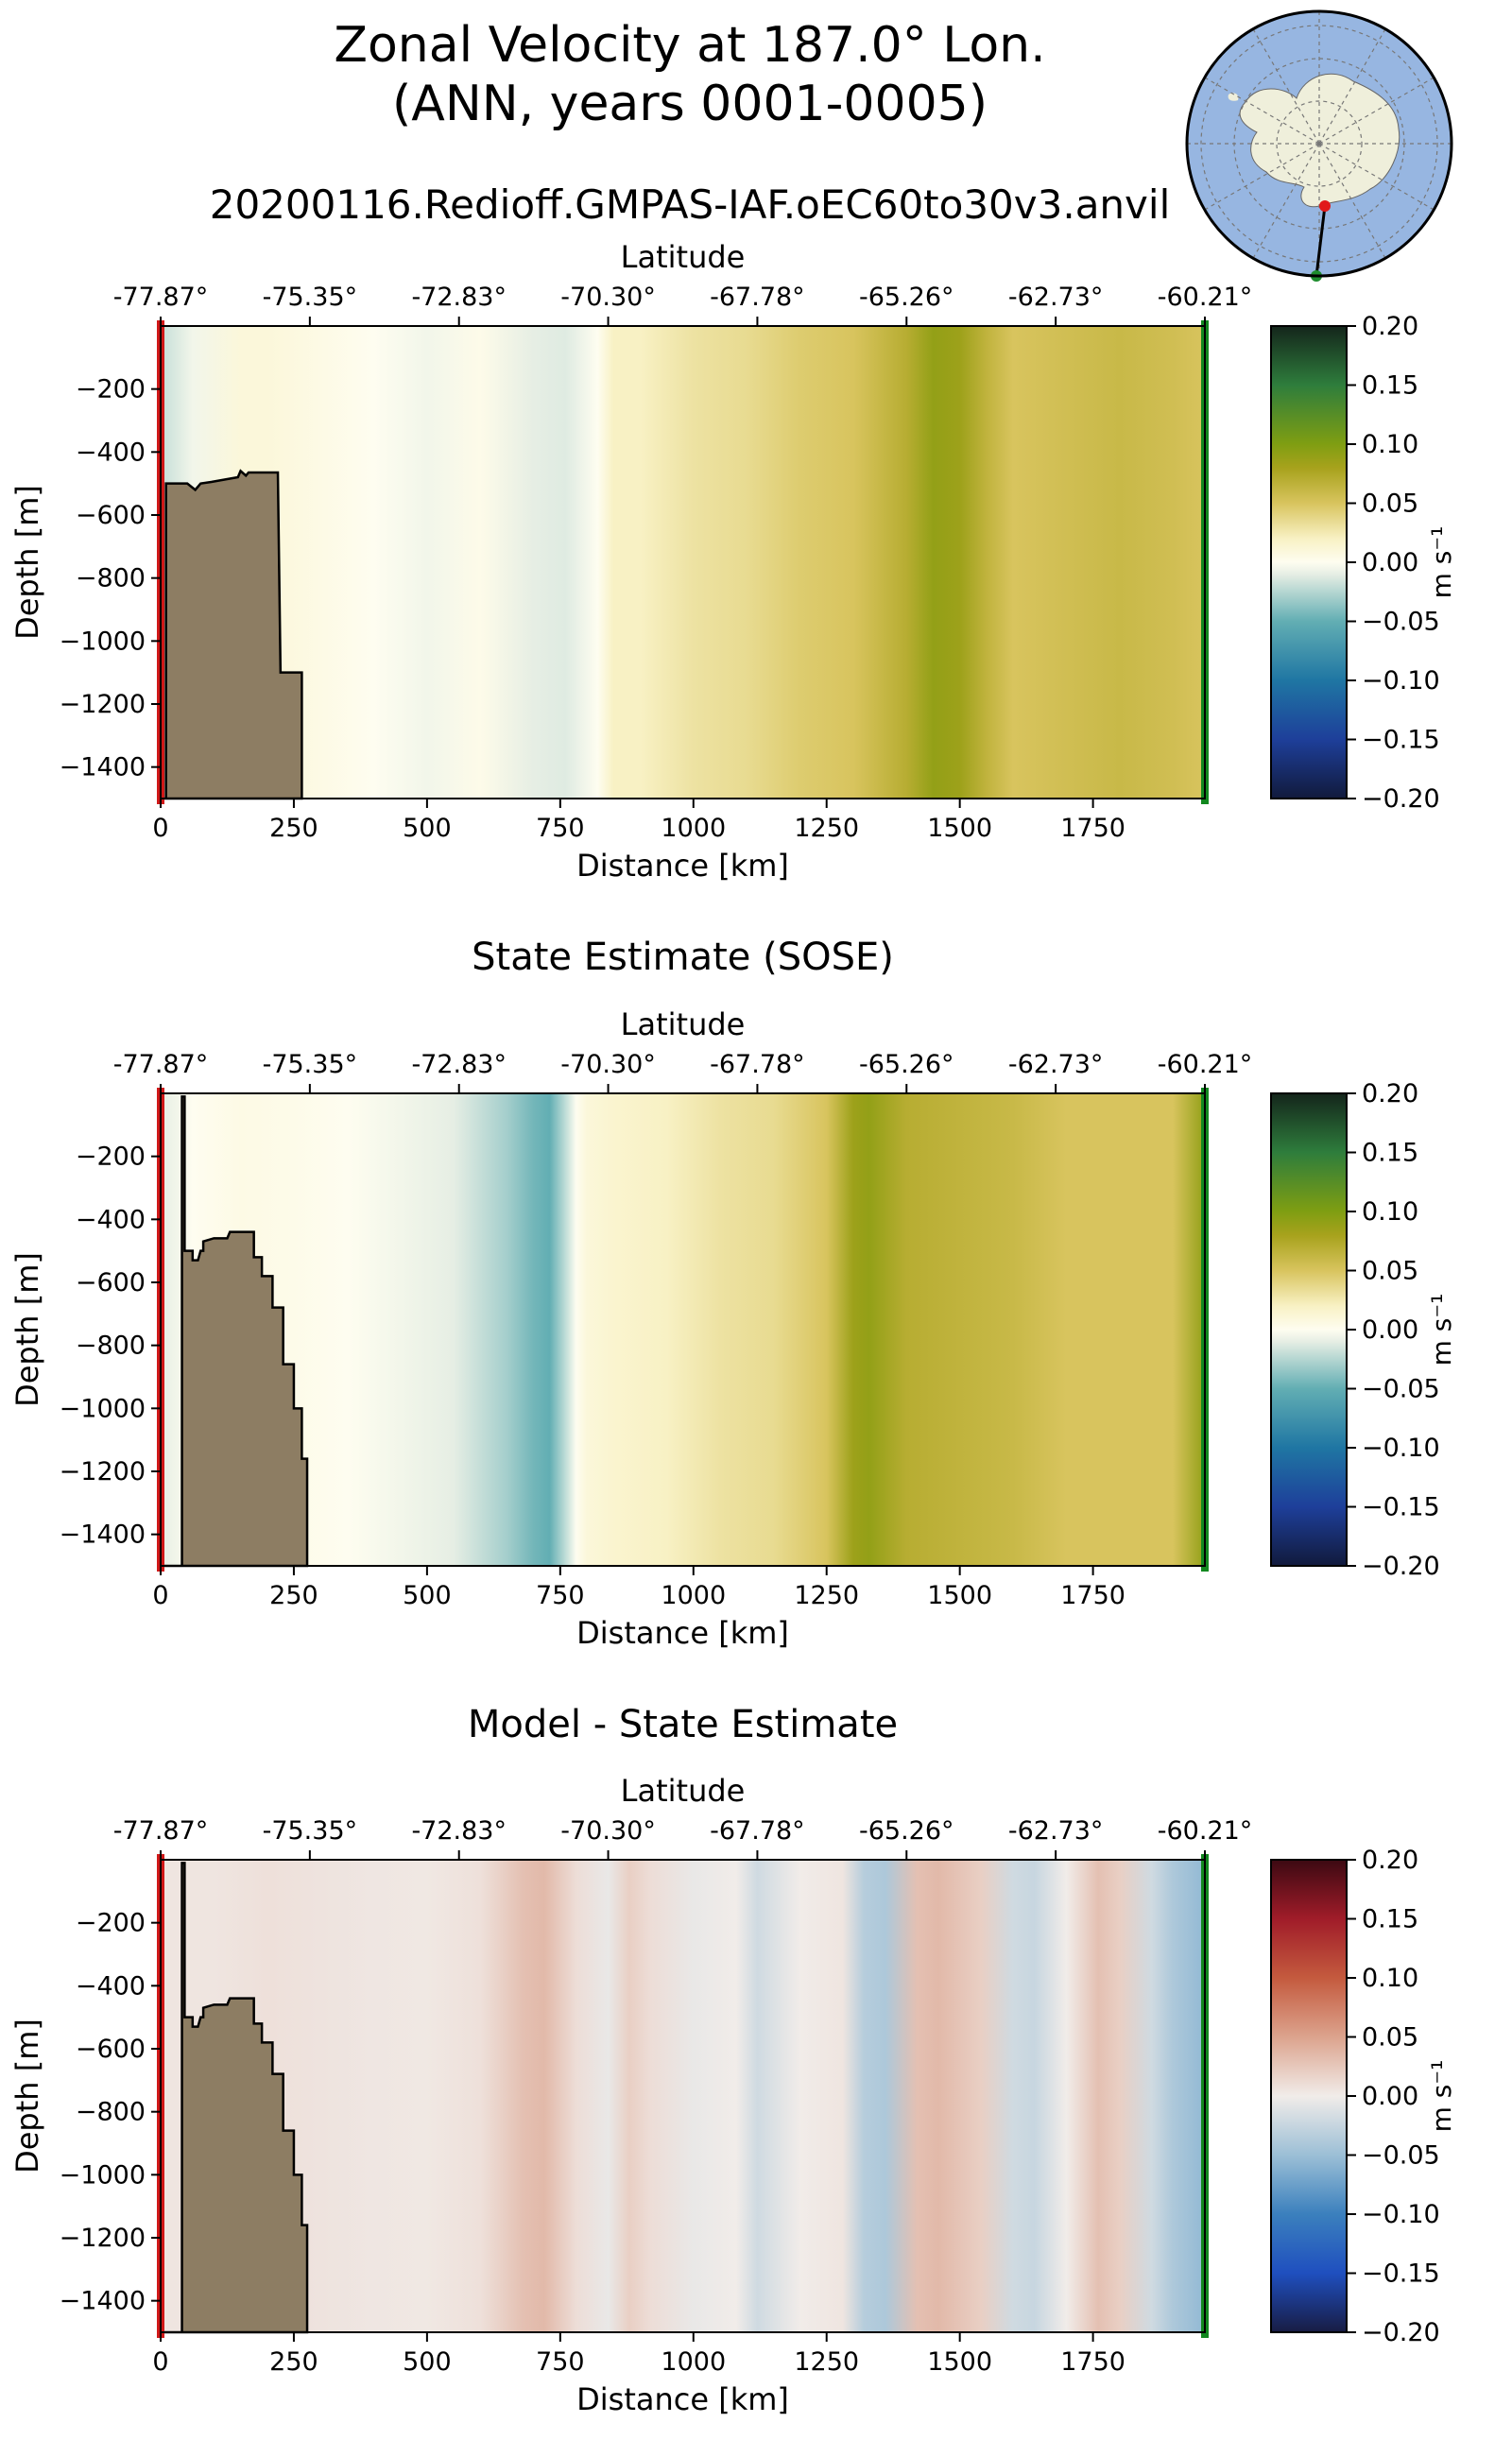  I want to click on panel-title: Model - State Estimate, so click(683, 1724).